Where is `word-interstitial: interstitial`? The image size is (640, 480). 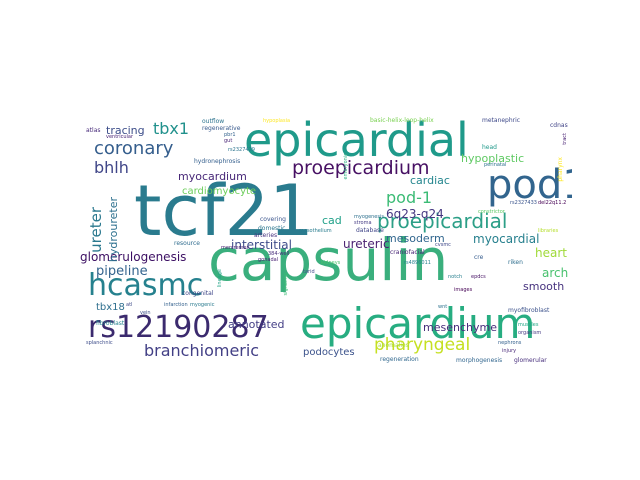
word-interstitial: interstitial is located at coordinates (261, 245).